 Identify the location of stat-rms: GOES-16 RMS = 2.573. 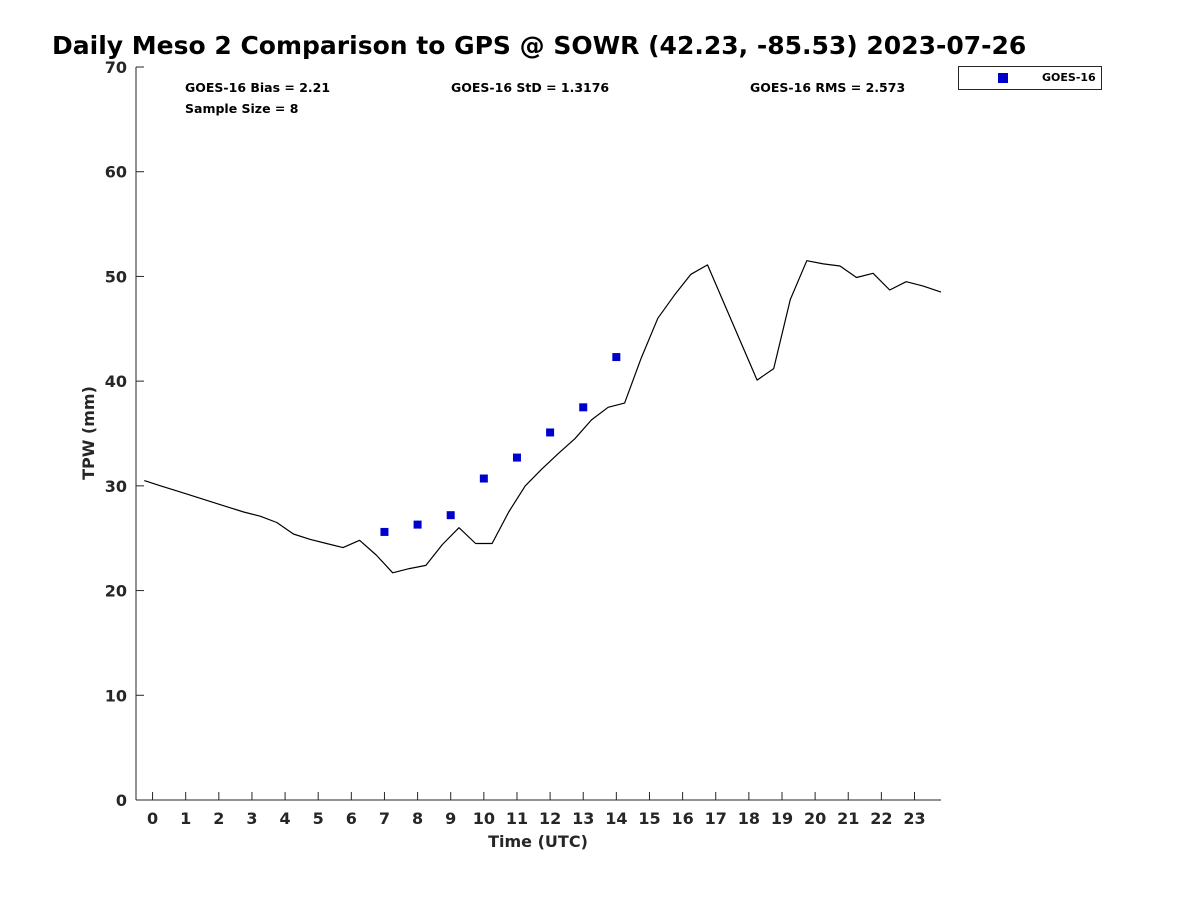
(827, 87).